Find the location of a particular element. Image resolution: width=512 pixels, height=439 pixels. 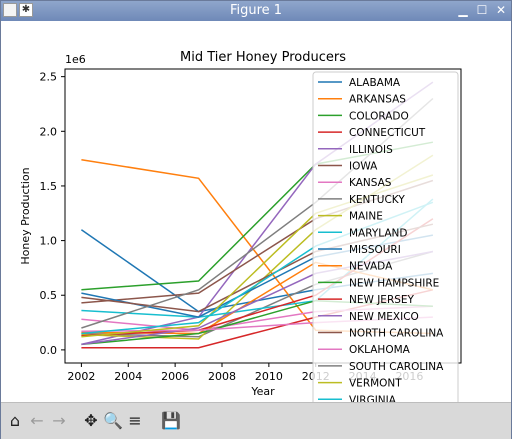

maximize-icon: ☐ is located at coordinates (482, 10).